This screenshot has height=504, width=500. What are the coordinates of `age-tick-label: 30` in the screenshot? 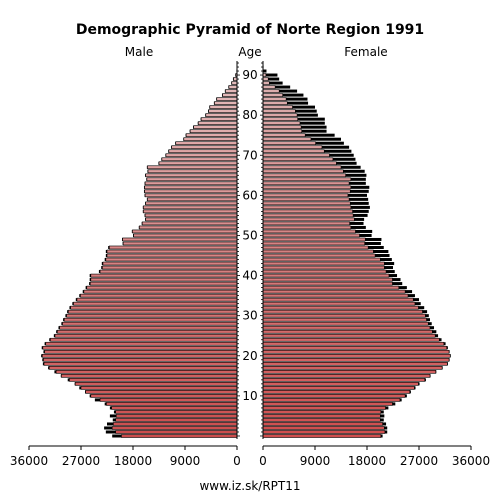 It's located at (249, 316).